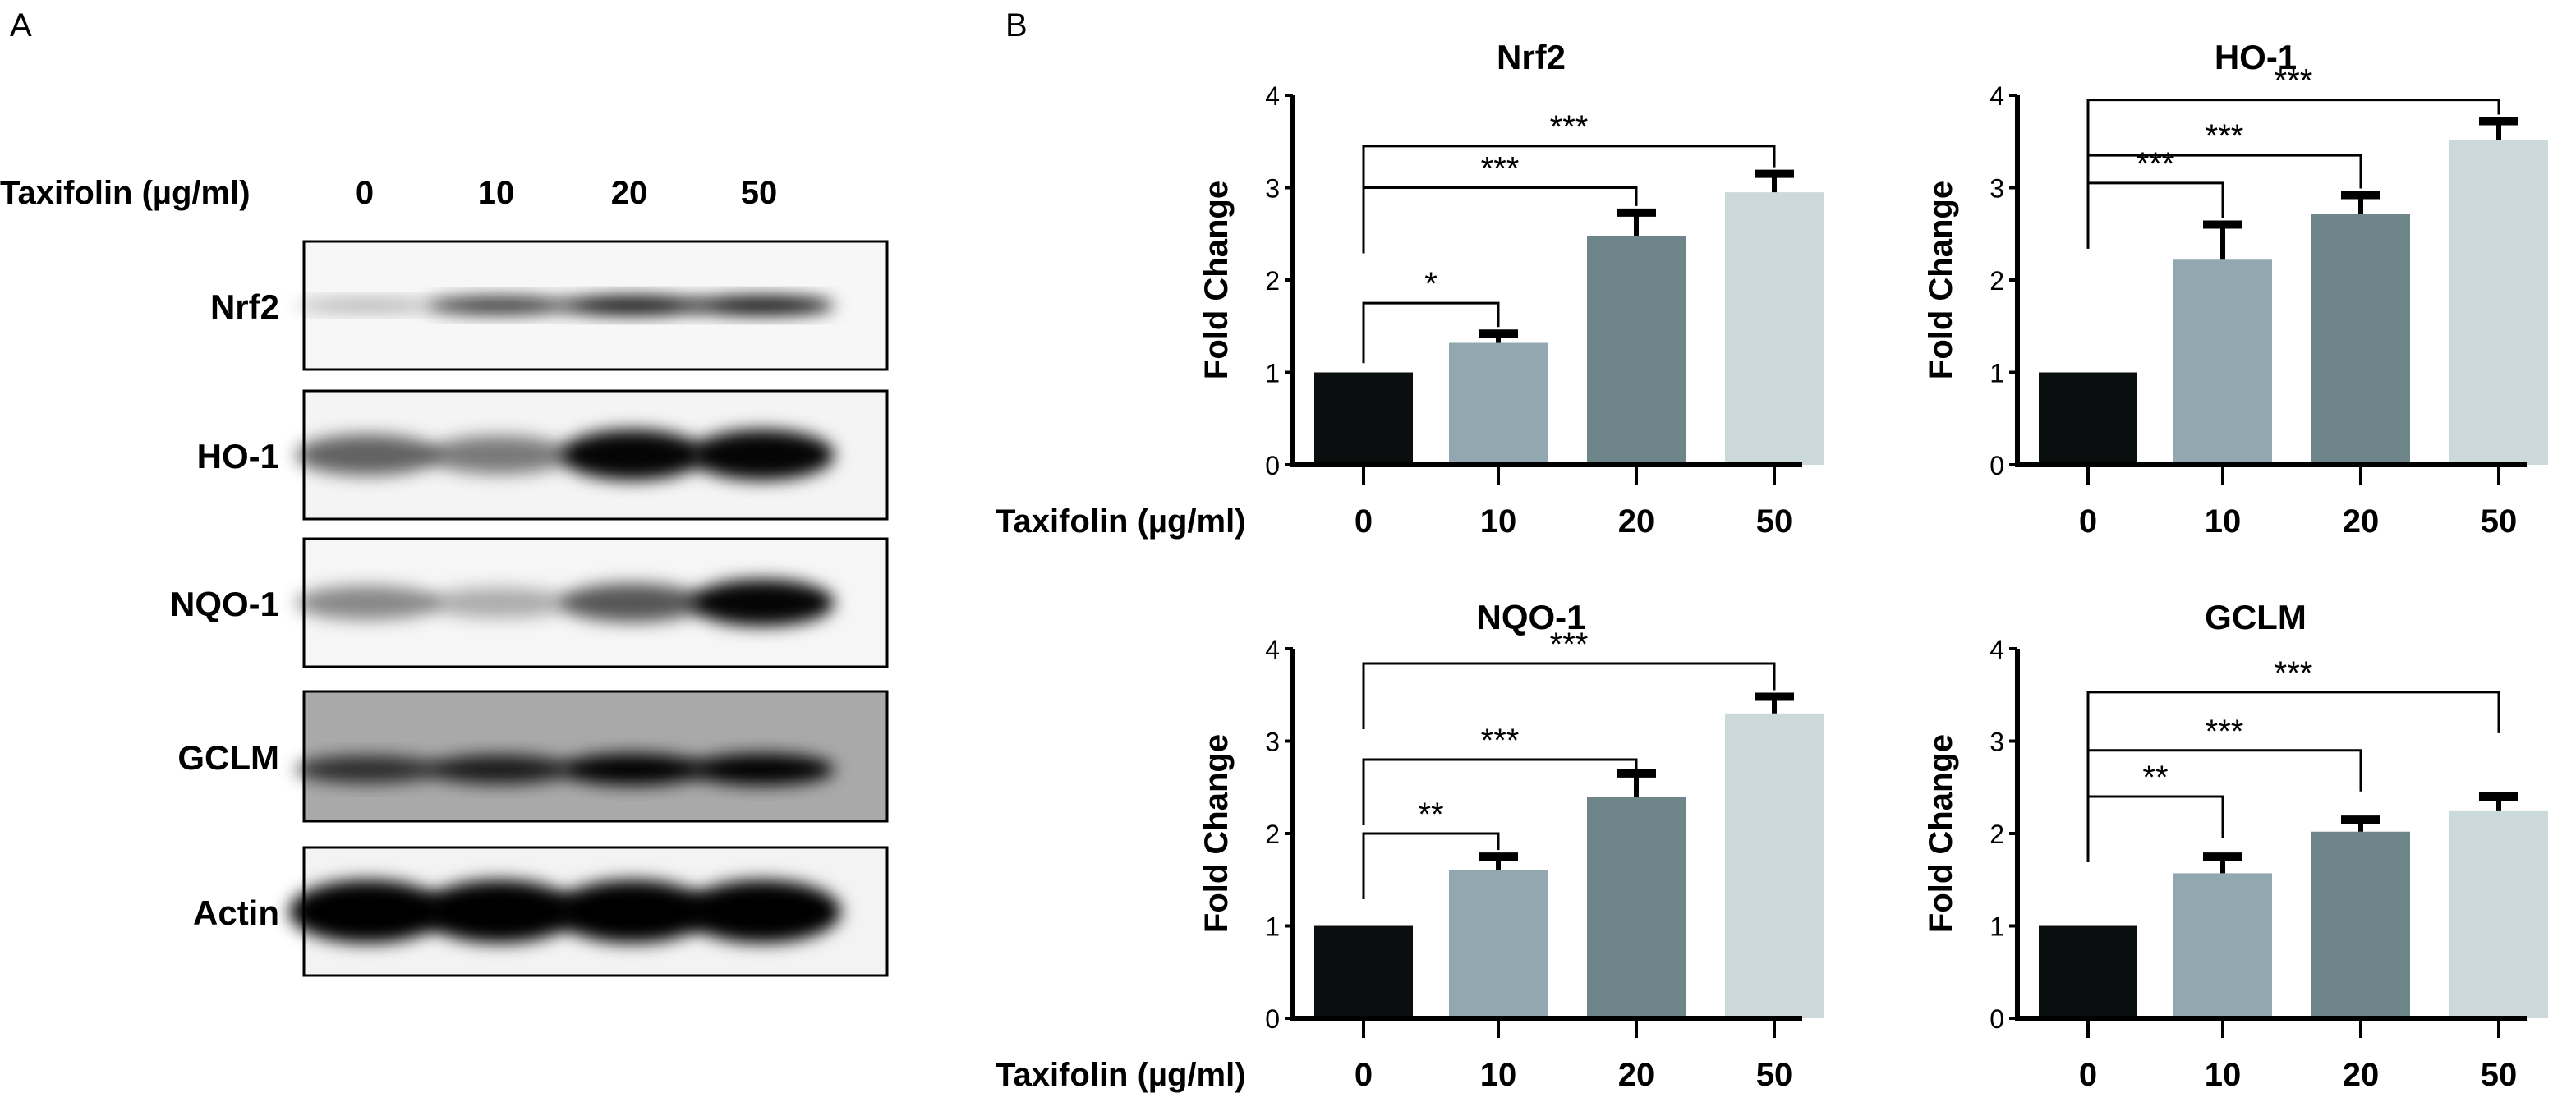 The width and height of the screenshot is (2576, 1093). Describe the element at coordinates (236, 912) in the screenshot. I see `blot-label: Actin` at that location.